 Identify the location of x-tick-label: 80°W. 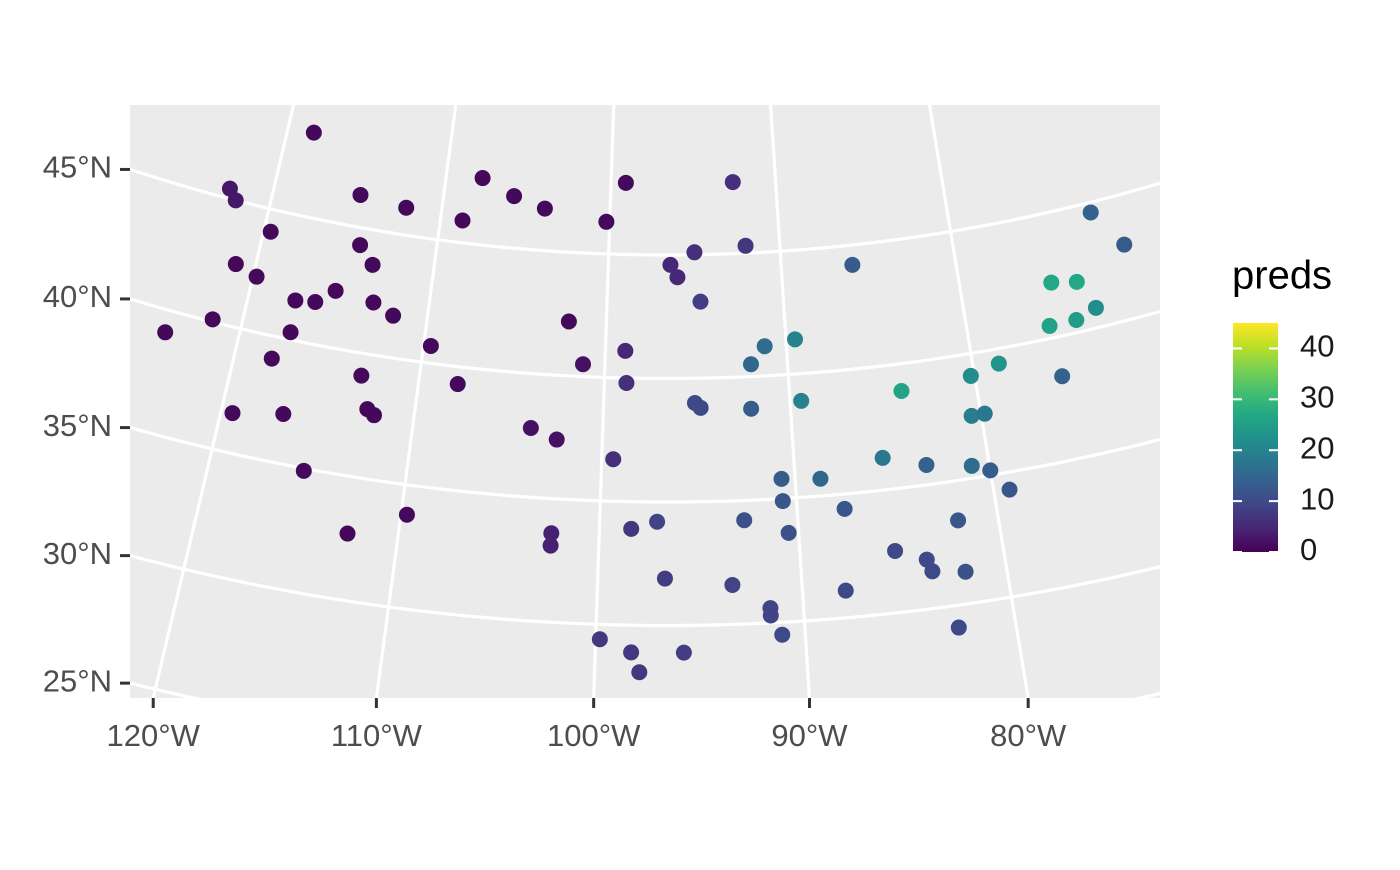
(1028, 735).